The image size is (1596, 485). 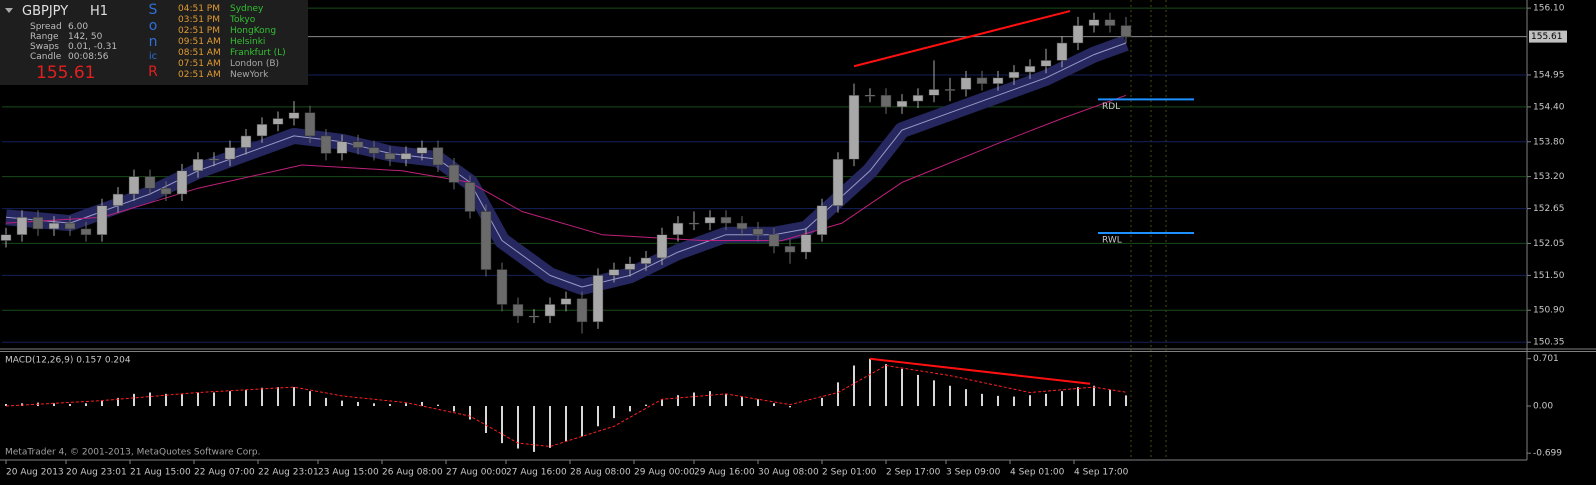 What do you see at coordinates (253, 31) in the screenshot?
I see `session-name: HongKong` at bounding box center [253, 31].